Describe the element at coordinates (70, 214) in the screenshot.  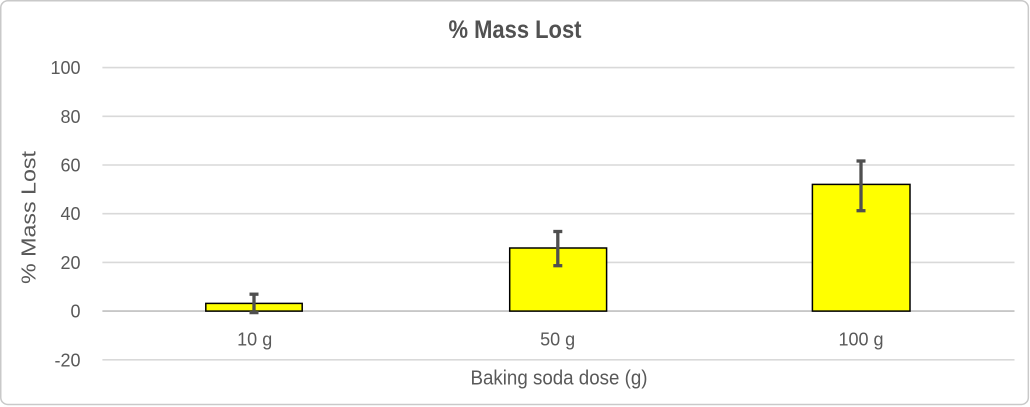
I see `svg-text: 40` at that location.